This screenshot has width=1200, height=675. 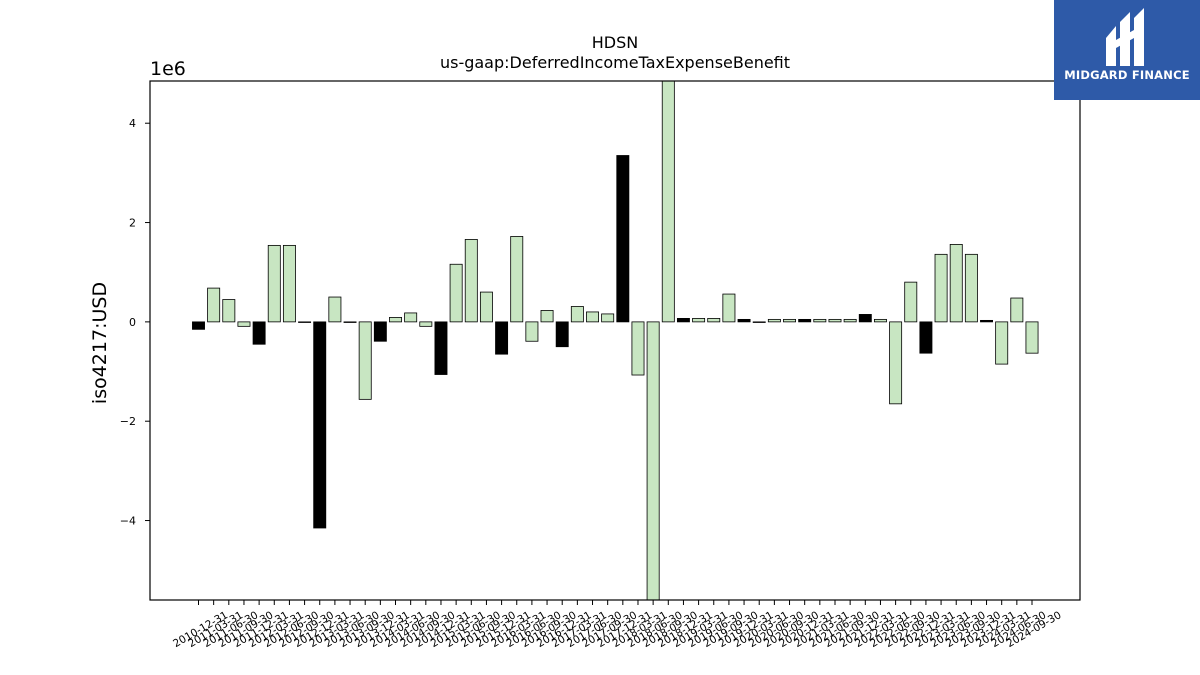 I want to click on y-tick-label: −2, so click(x=128, y=421).